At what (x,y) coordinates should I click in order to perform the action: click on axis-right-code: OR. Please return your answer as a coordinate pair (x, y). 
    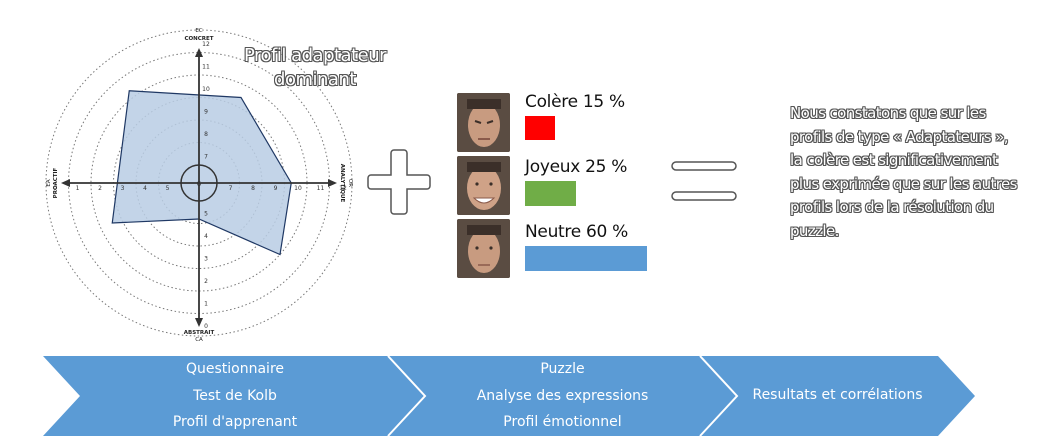
    Looking at the image, I should click on (350, 183).